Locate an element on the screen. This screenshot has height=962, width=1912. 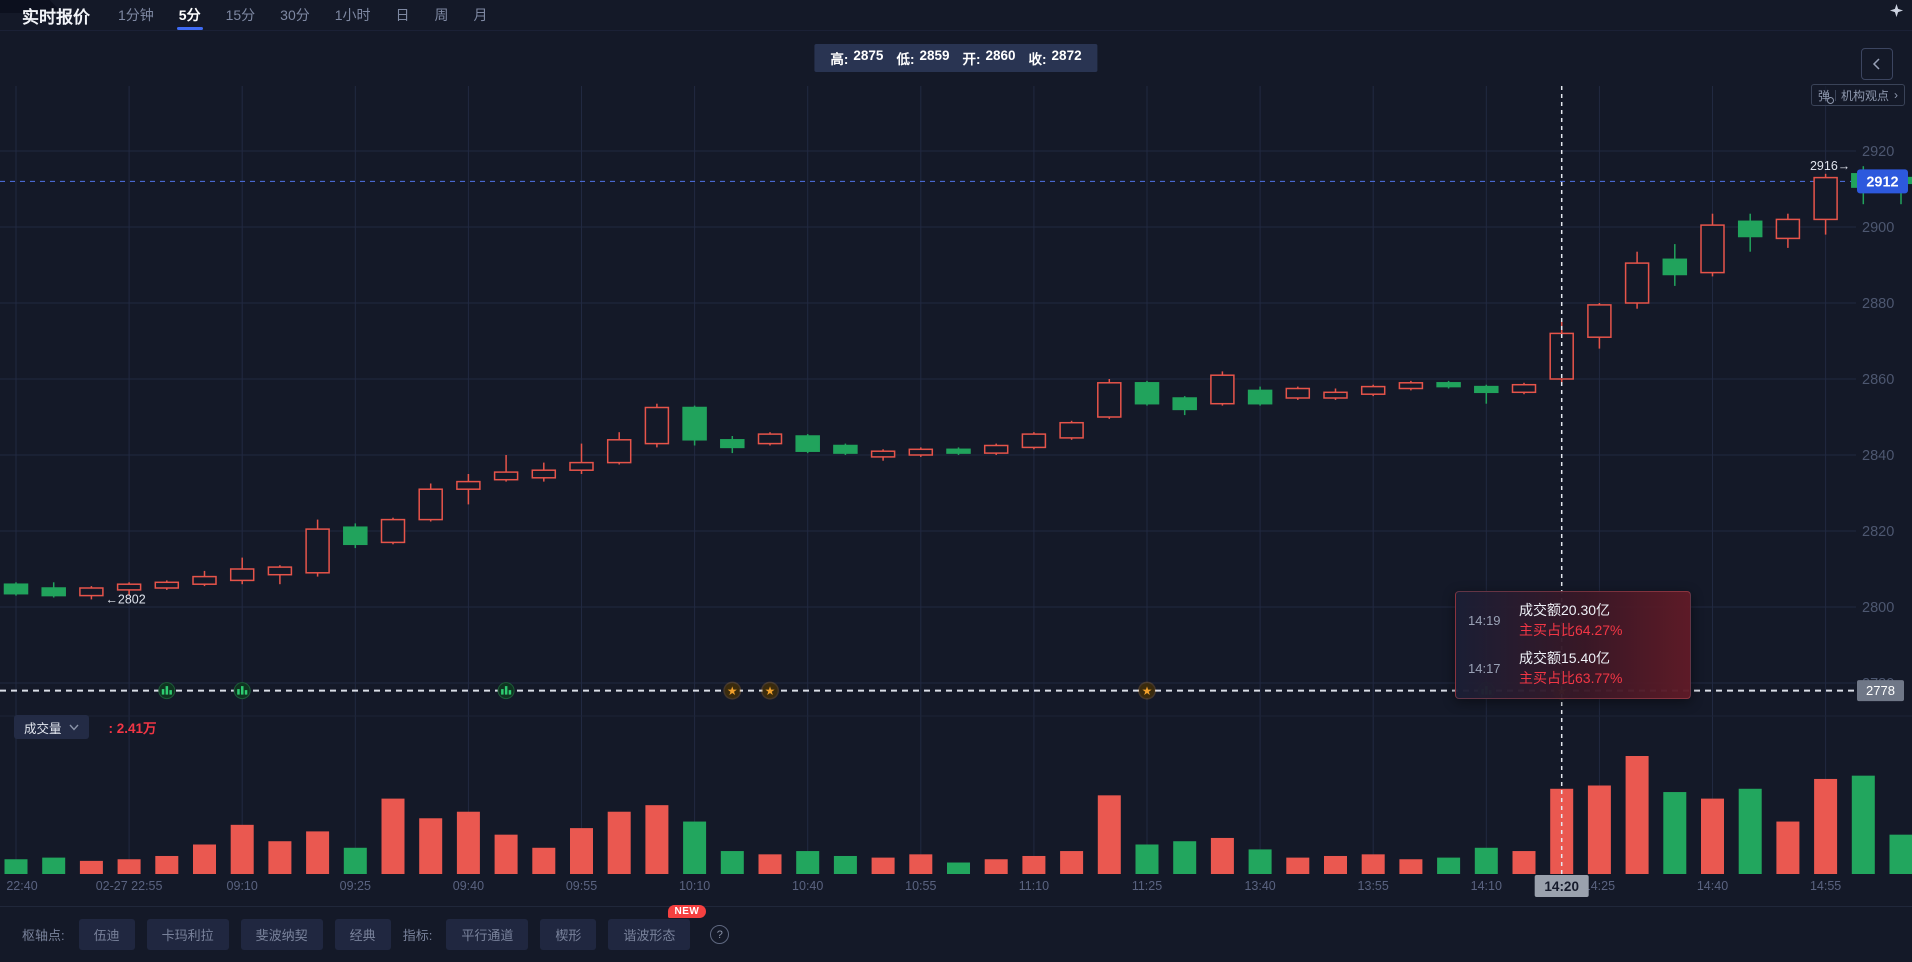
current-price-badge-text: 2912 is located at coordinates (1882, 182).